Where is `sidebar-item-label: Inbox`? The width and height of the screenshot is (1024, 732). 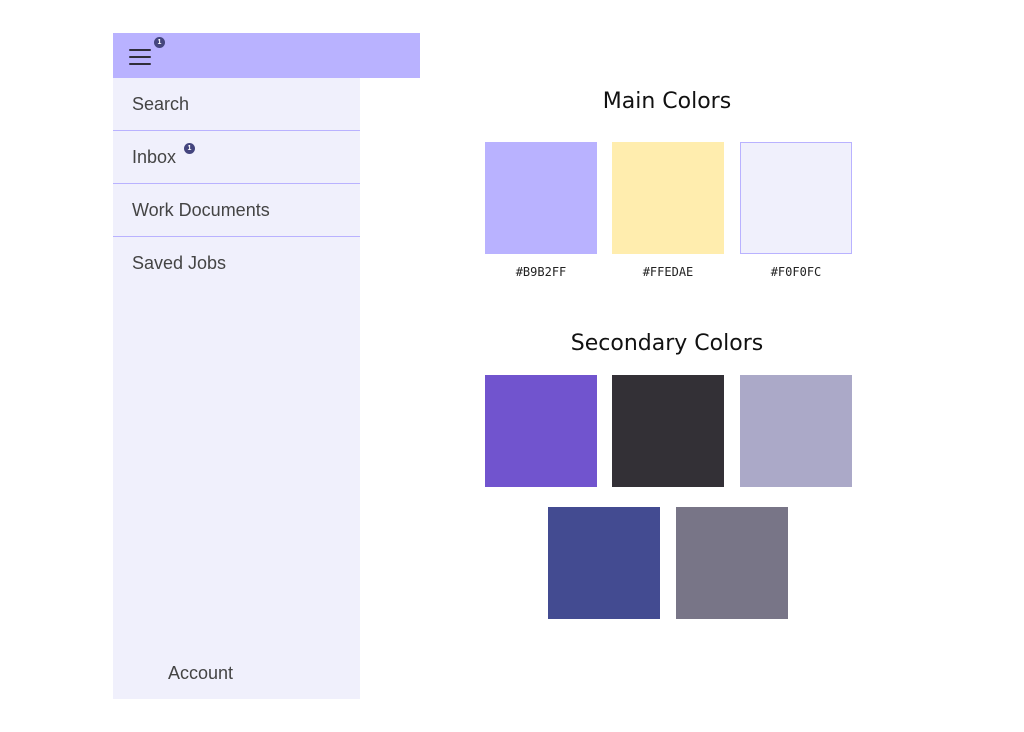
sidebar-item-label: Inbox is located at coordinates (154, 157).